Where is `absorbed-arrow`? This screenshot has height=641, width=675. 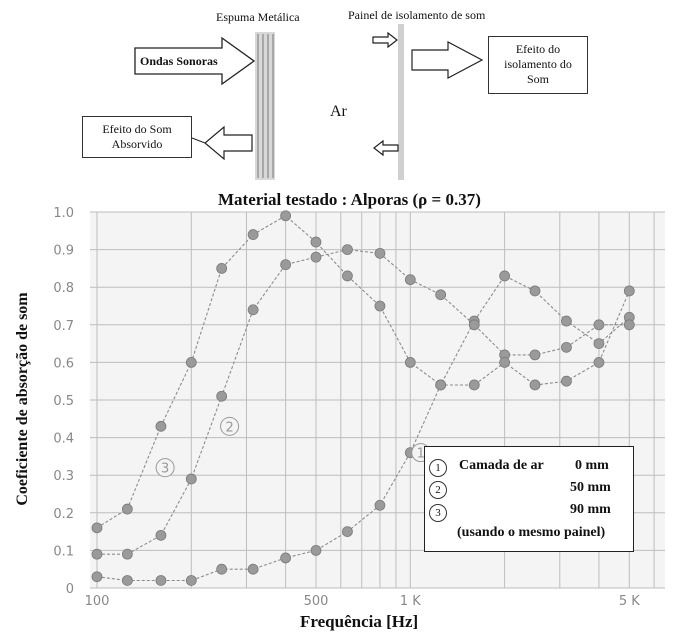 absorbed-arrow is located at coordinates (228, 143).